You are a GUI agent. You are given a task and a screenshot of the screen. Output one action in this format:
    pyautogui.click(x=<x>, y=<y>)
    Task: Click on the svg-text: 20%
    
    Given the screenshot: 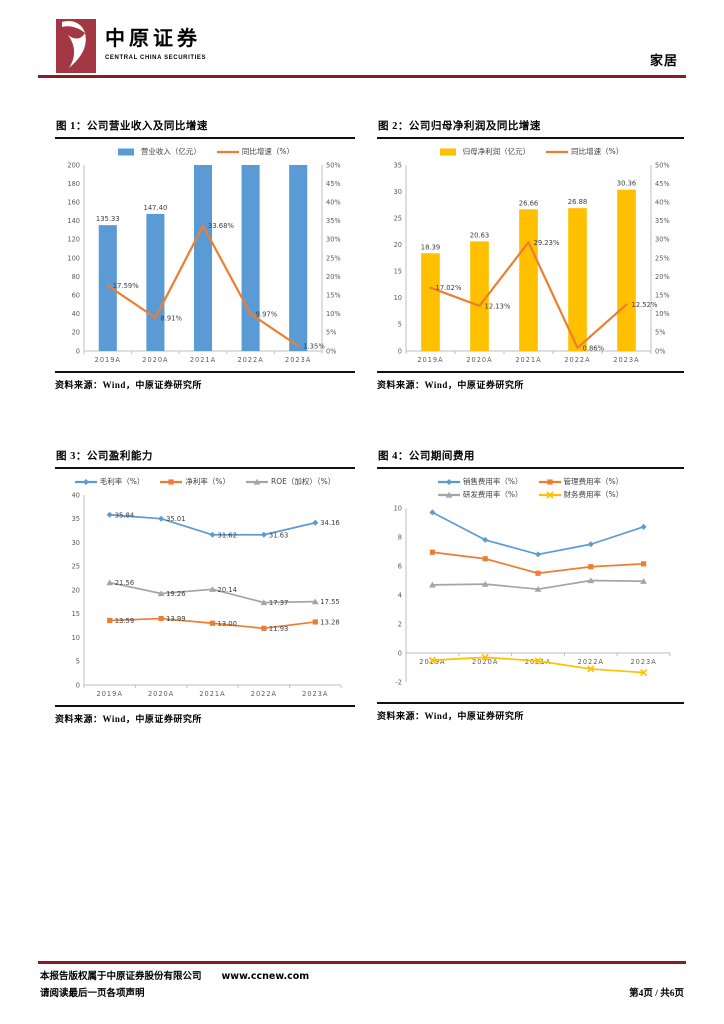 What is the action you would take?
    pyautogui.click(x=662, y=277)
    